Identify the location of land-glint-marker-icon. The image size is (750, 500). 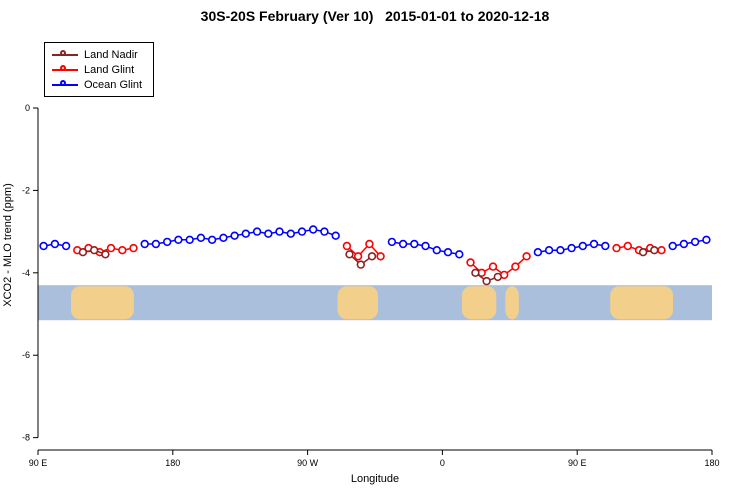
(65, 70).